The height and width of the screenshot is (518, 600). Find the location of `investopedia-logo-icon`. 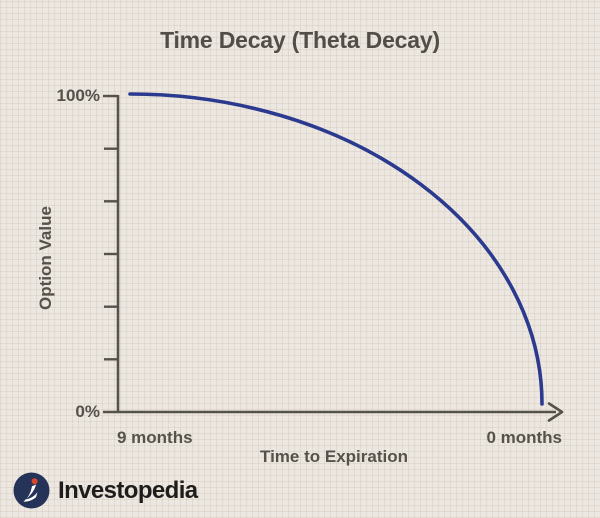

investopedia-logo-icon is located at coordinates (31, 490).